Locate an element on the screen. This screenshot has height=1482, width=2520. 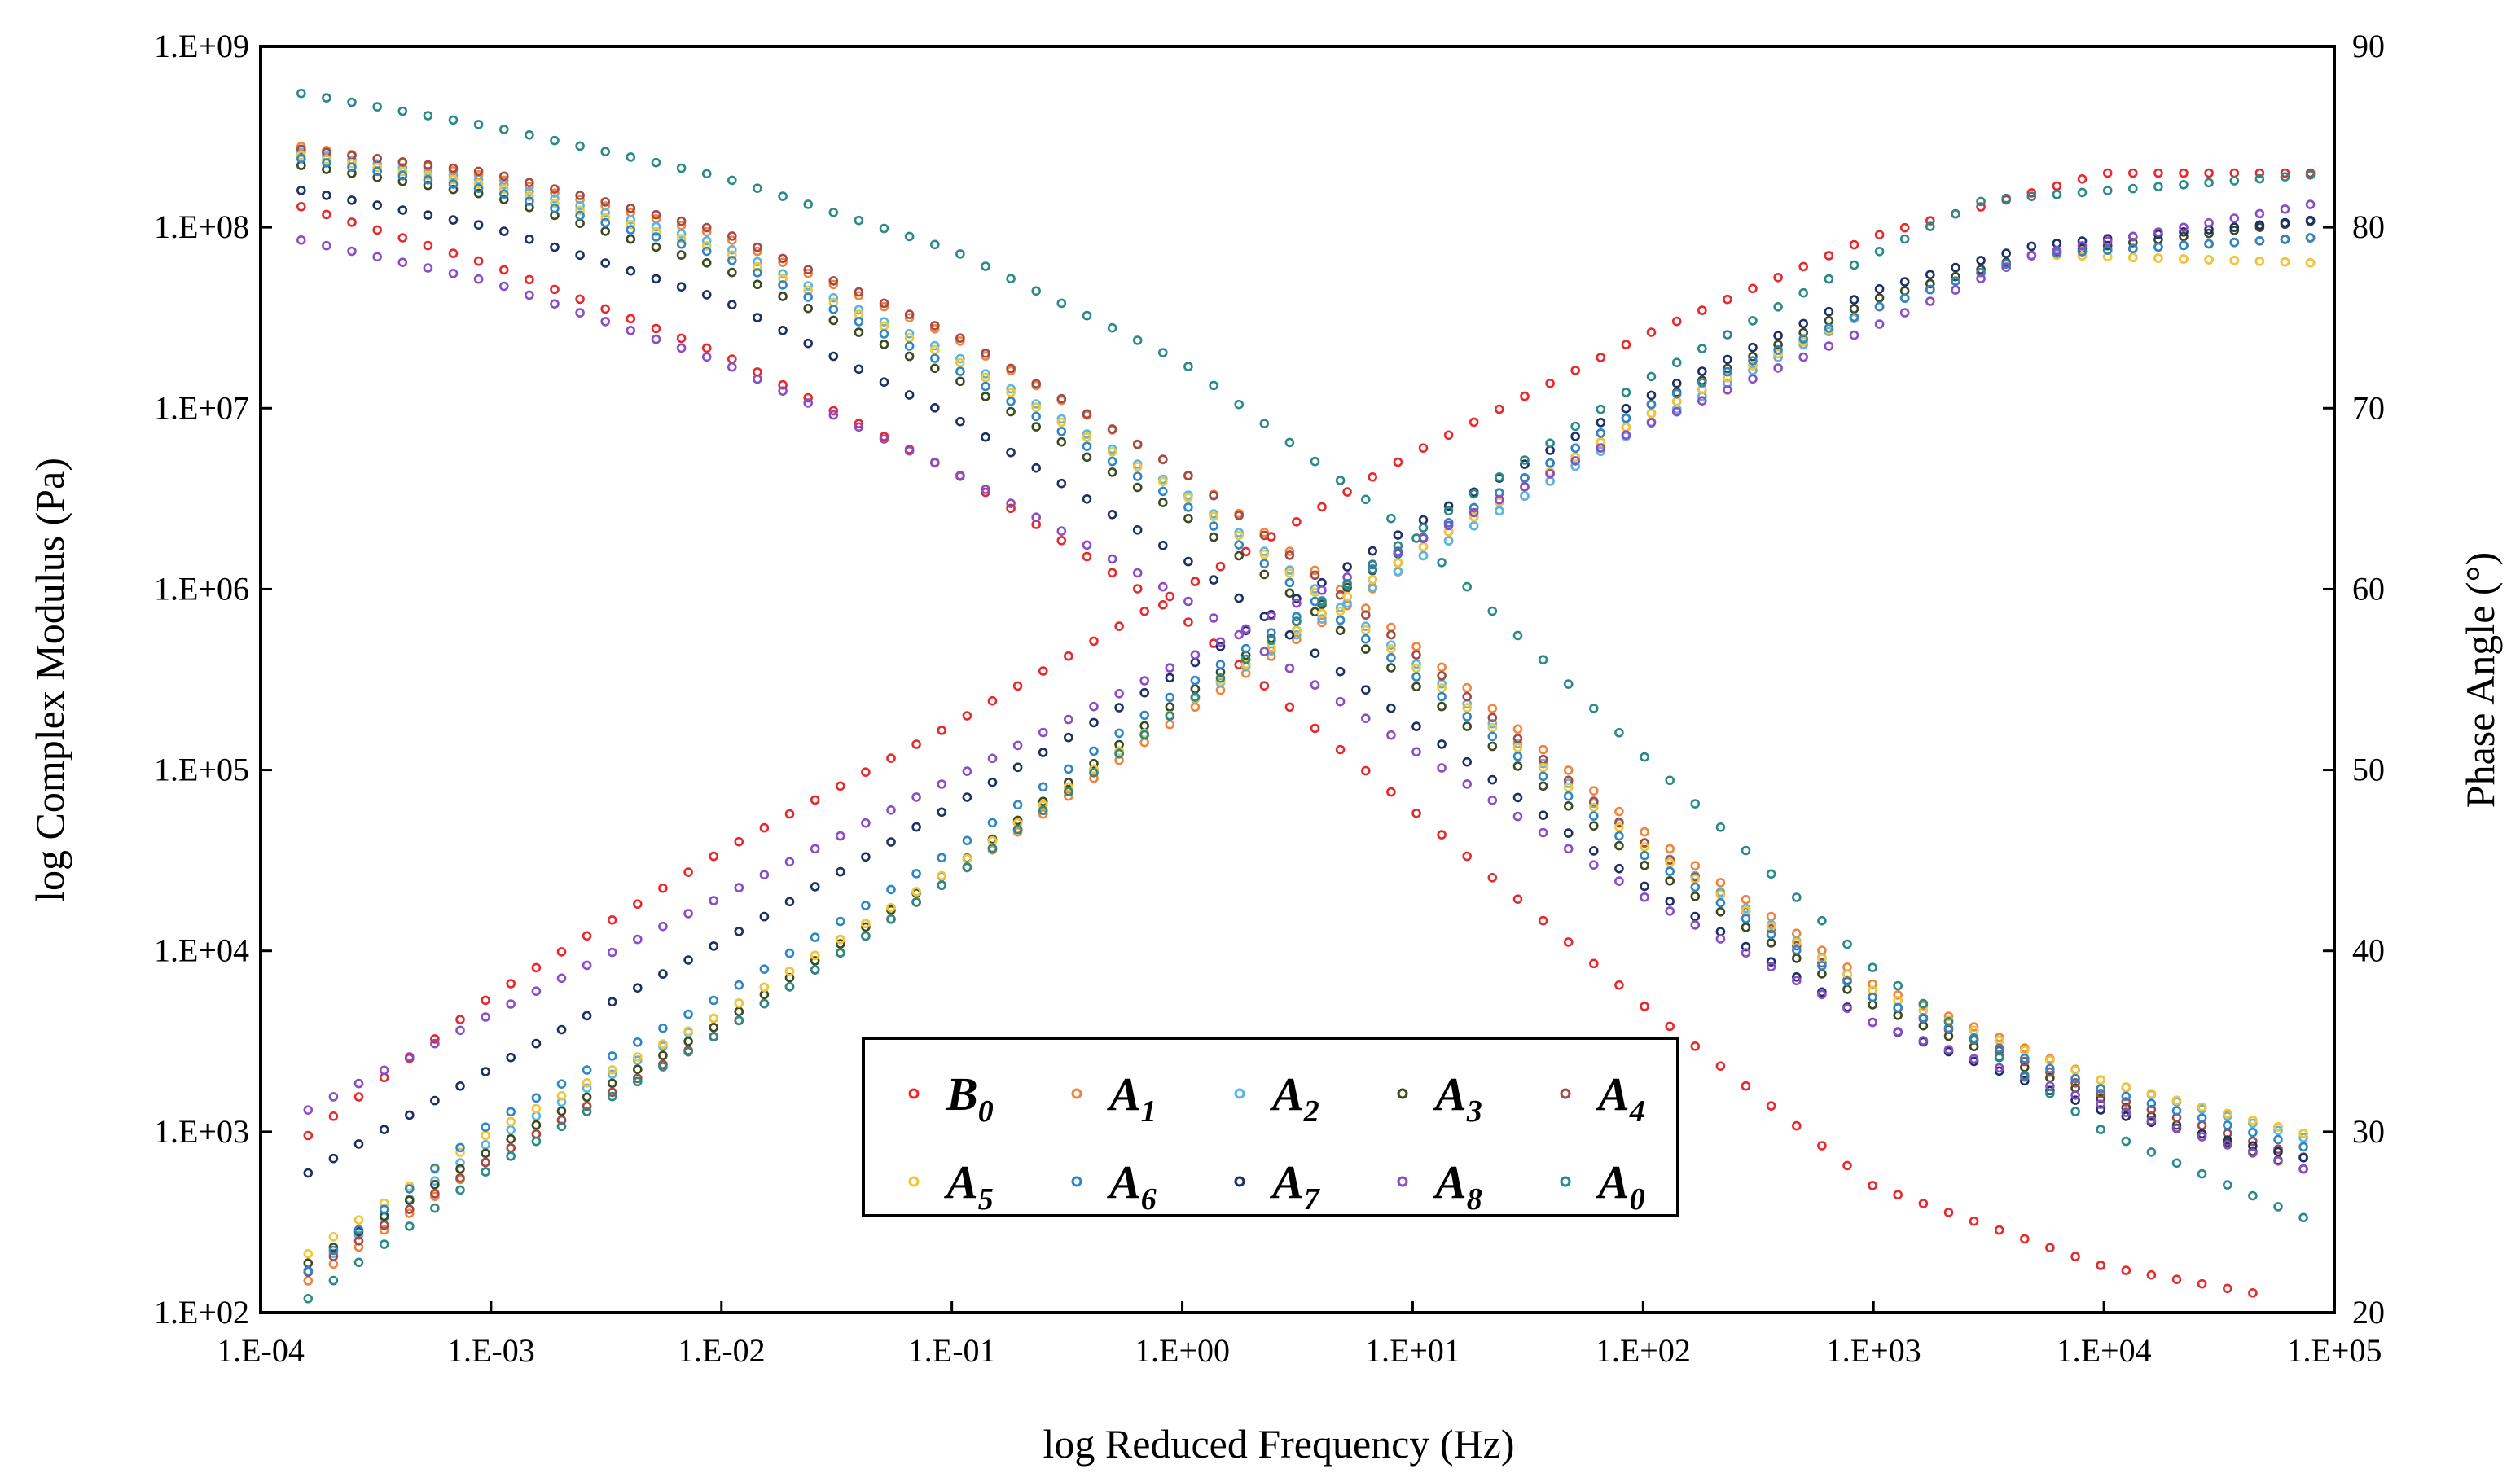
legend-label: A3 is located at coordinates (1458, 1098).